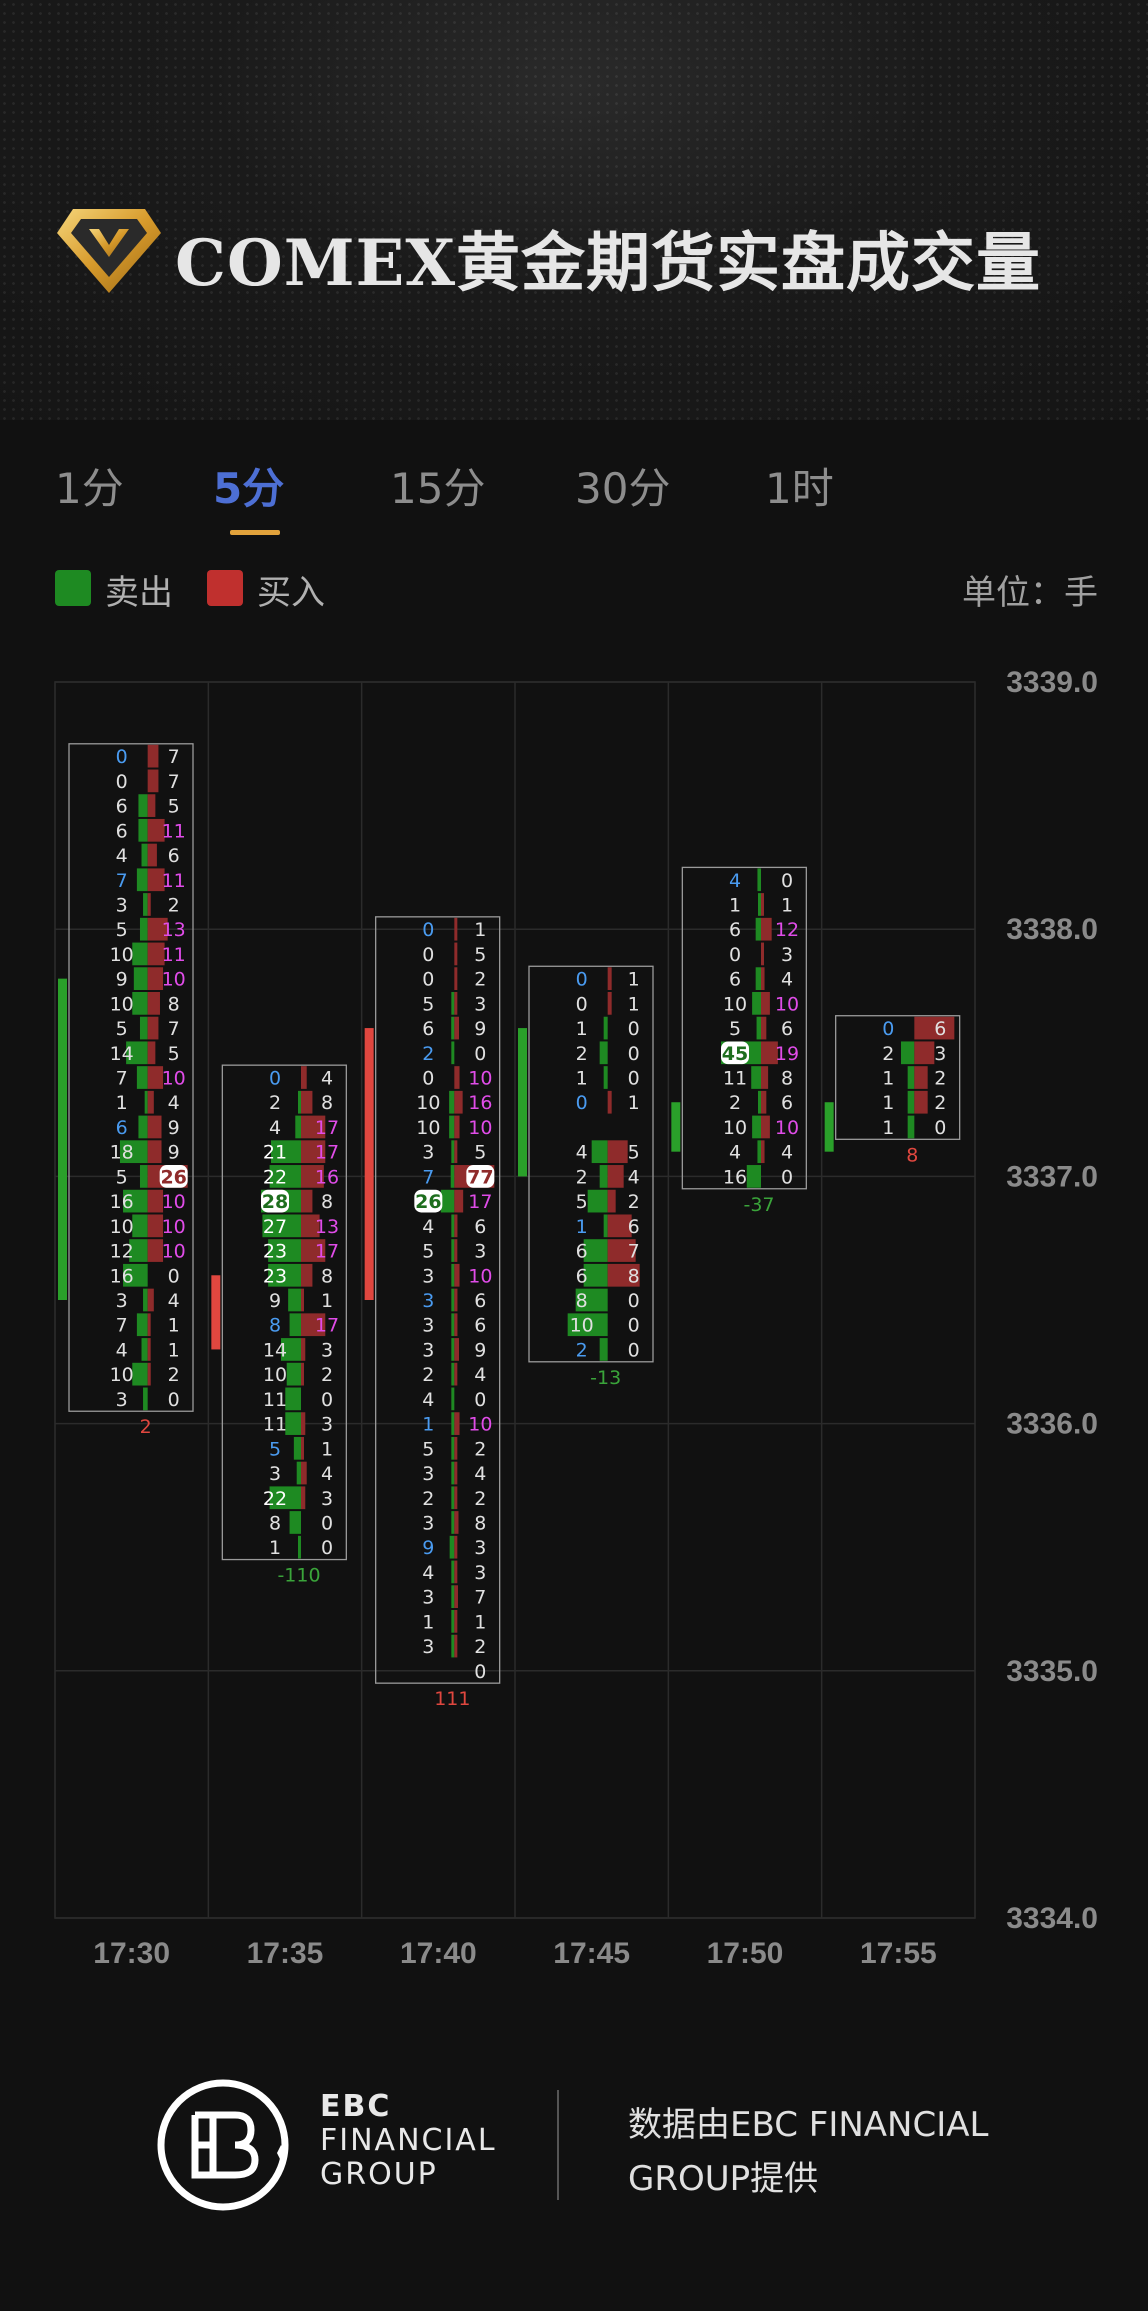  Describe the element at coordinates (623, 488) in the screenshot. I see `tab-30min: 30分` at that location.